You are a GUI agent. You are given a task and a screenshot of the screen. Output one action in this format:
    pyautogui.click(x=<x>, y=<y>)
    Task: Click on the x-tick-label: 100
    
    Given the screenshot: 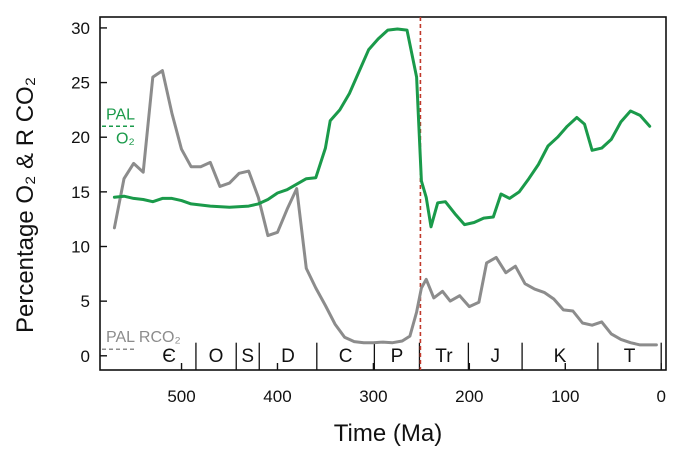 What is the action you would take?
    pyautogui.click(x=565, y=396)
    